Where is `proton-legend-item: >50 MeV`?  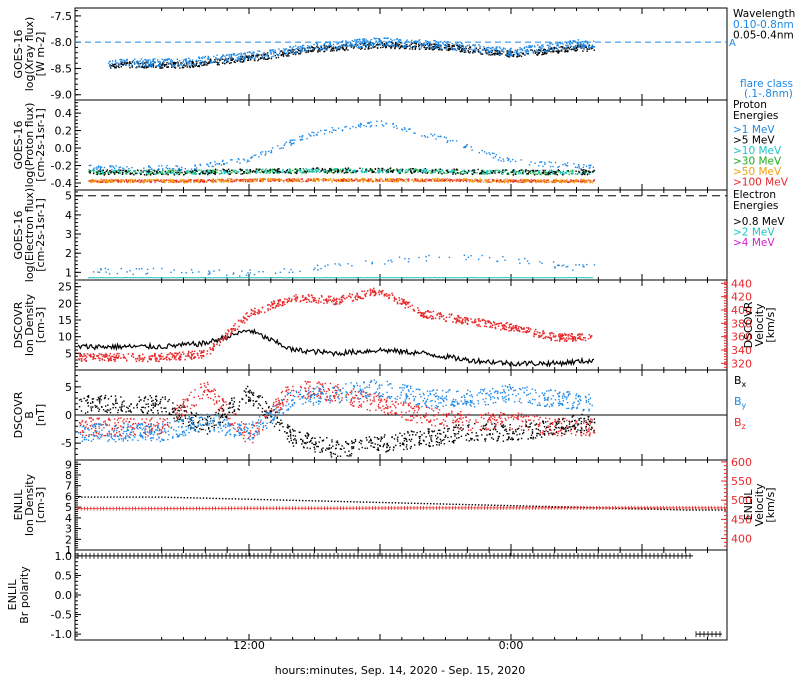 proton-legend-item: >50 MeV is located at coordinates (757, 172).